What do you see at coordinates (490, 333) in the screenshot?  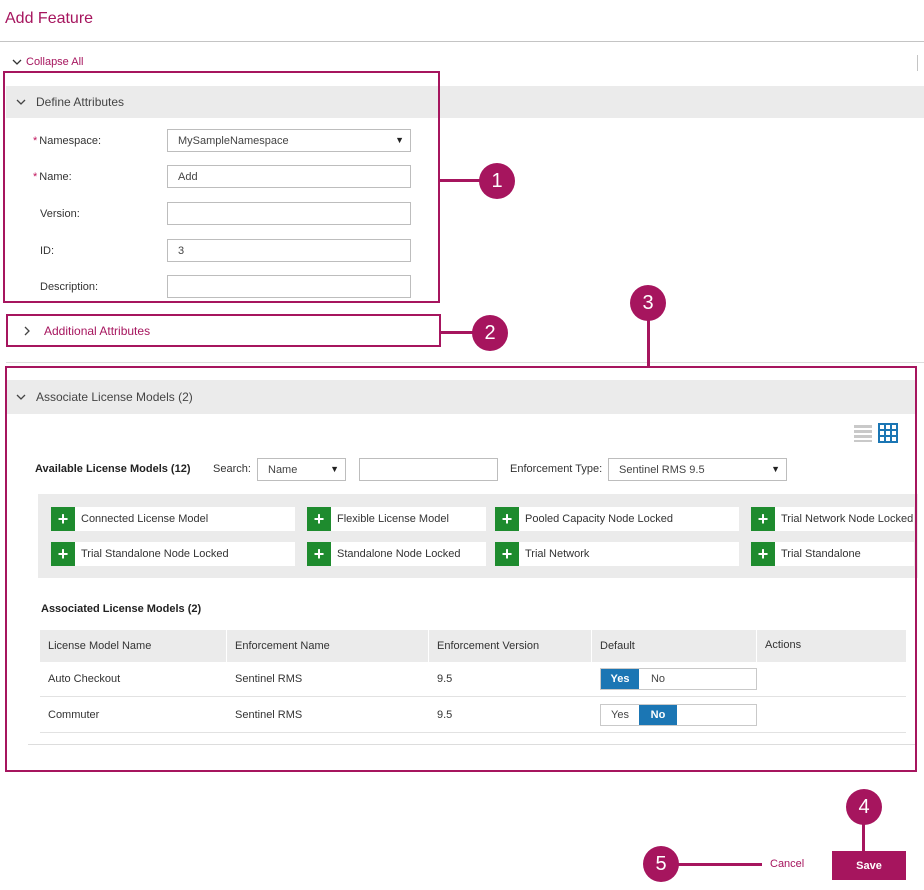 I see `callout-number: 2` at bounding box center [490, 333].